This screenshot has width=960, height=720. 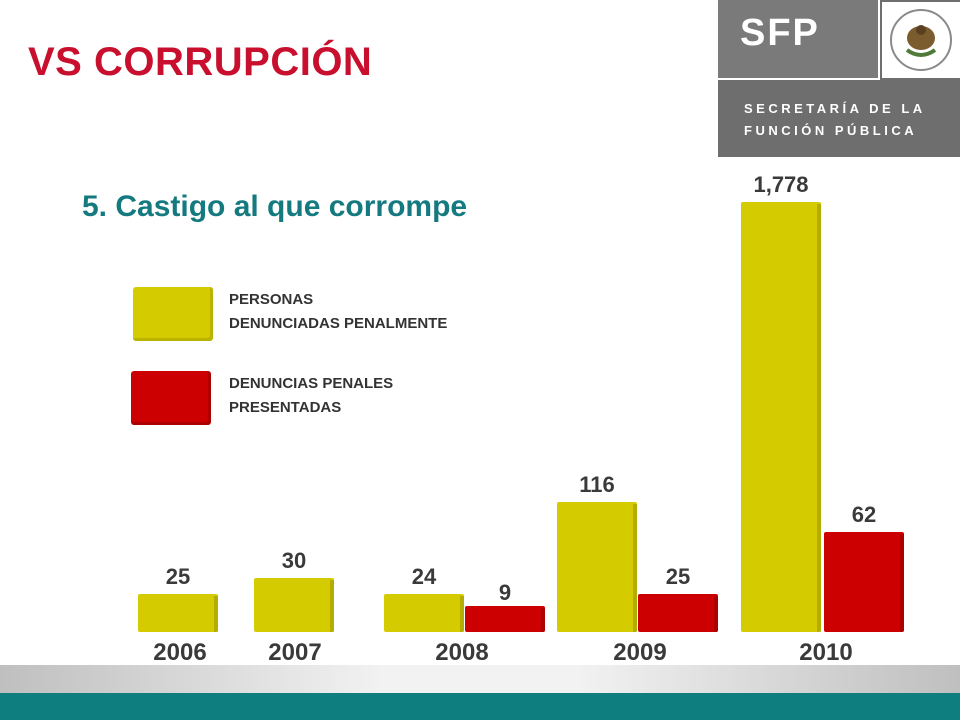 What do you see at coordinates (921, 40) in the screenshot?
I see `mexico-seal-icon` at bounding box center [921, 40].